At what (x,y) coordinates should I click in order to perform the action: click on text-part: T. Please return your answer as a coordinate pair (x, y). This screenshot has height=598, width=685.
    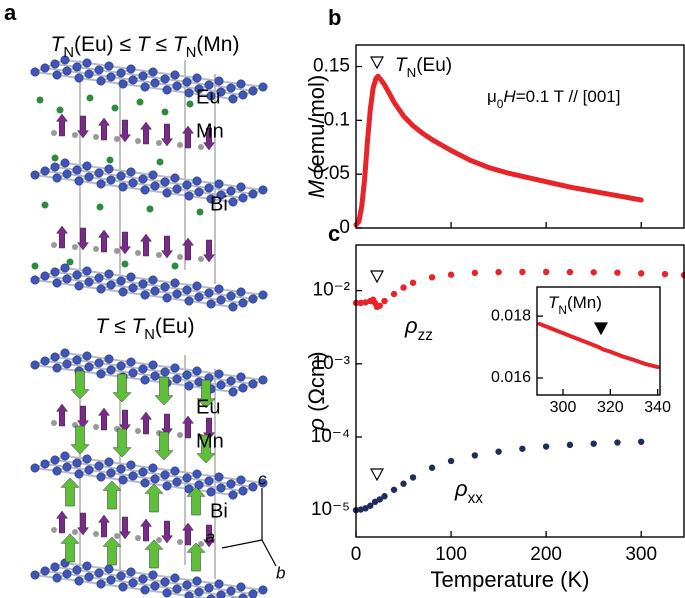
    Looking at the image, I should click on (58, 44).